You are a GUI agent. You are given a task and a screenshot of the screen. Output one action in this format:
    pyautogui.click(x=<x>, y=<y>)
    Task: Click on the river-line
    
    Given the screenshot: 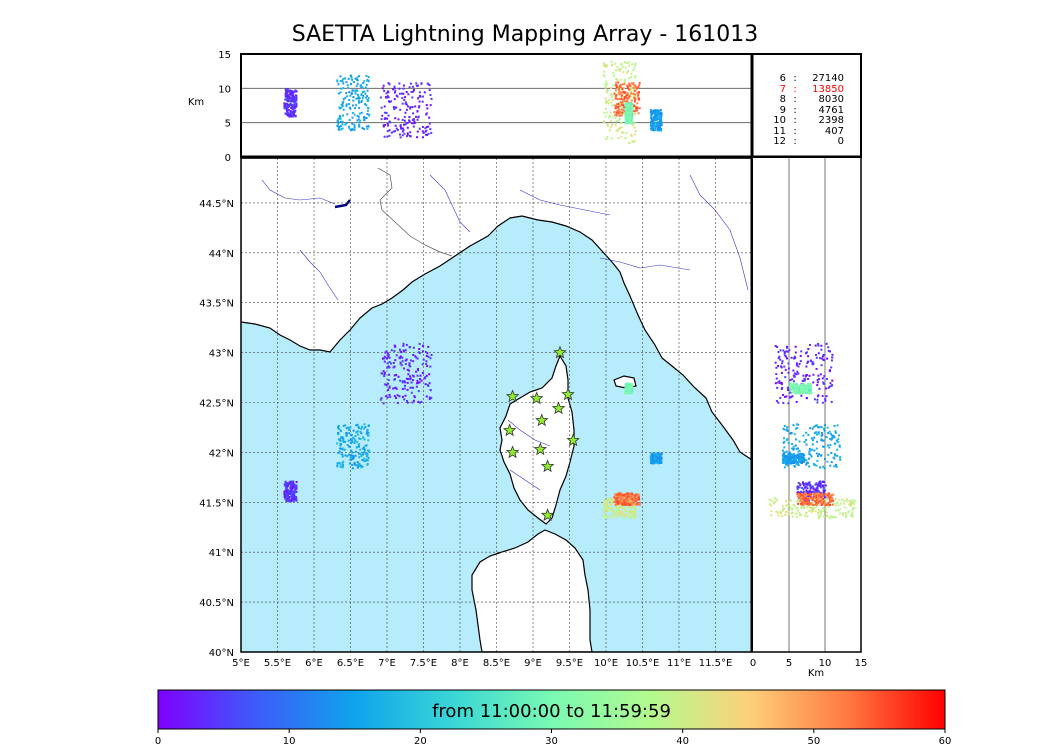 What is the action you would take?
    pyautogui.click(x=565, y=202)
    